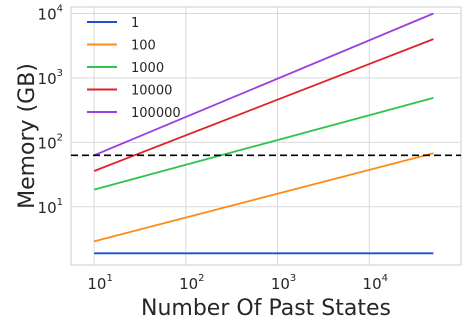 Image resolution: width=469 pixels, height=322 pixels. Describe the element at coordinates (50, 13) in the screenshot. I see `y-tick-label: 10⁴` at that location.